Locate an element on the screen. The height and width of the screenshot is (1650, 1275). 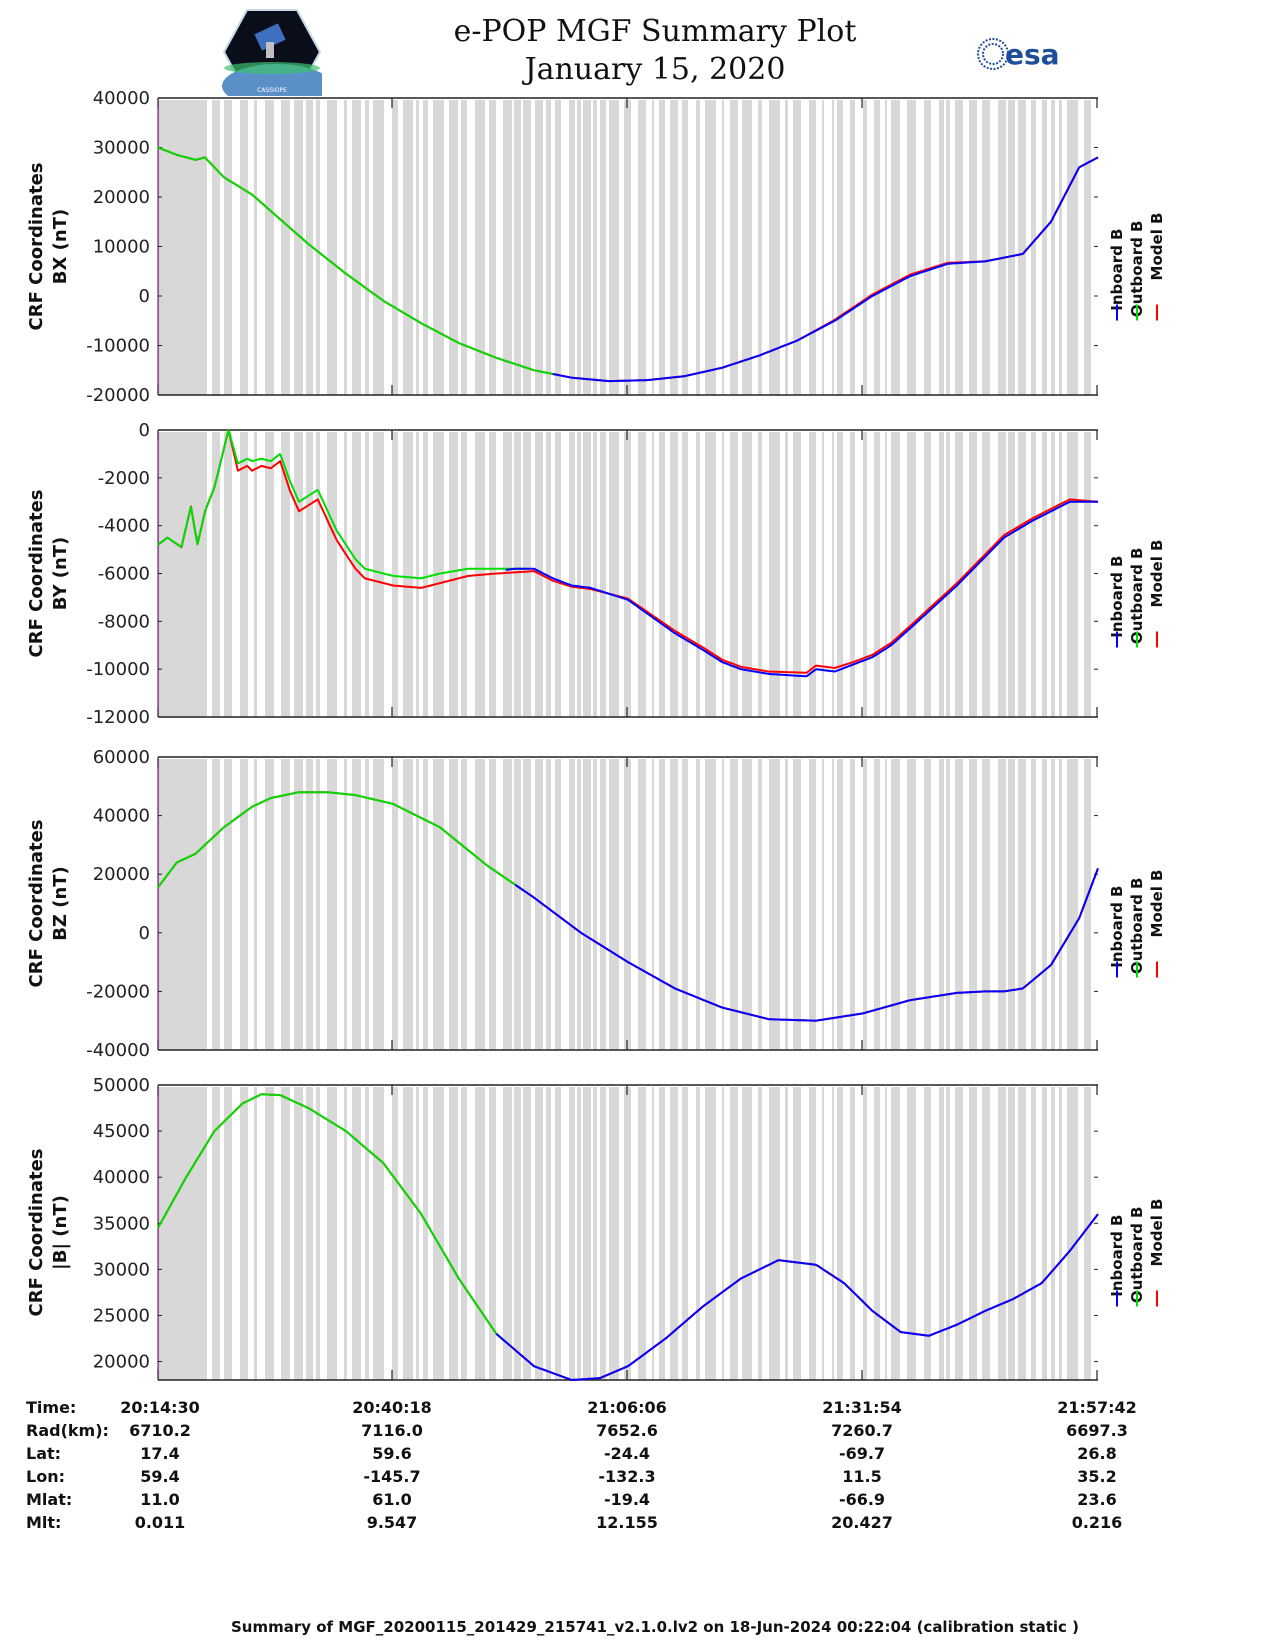
ephemeris-value: -132.3 is located at coordinates (627, 1476).